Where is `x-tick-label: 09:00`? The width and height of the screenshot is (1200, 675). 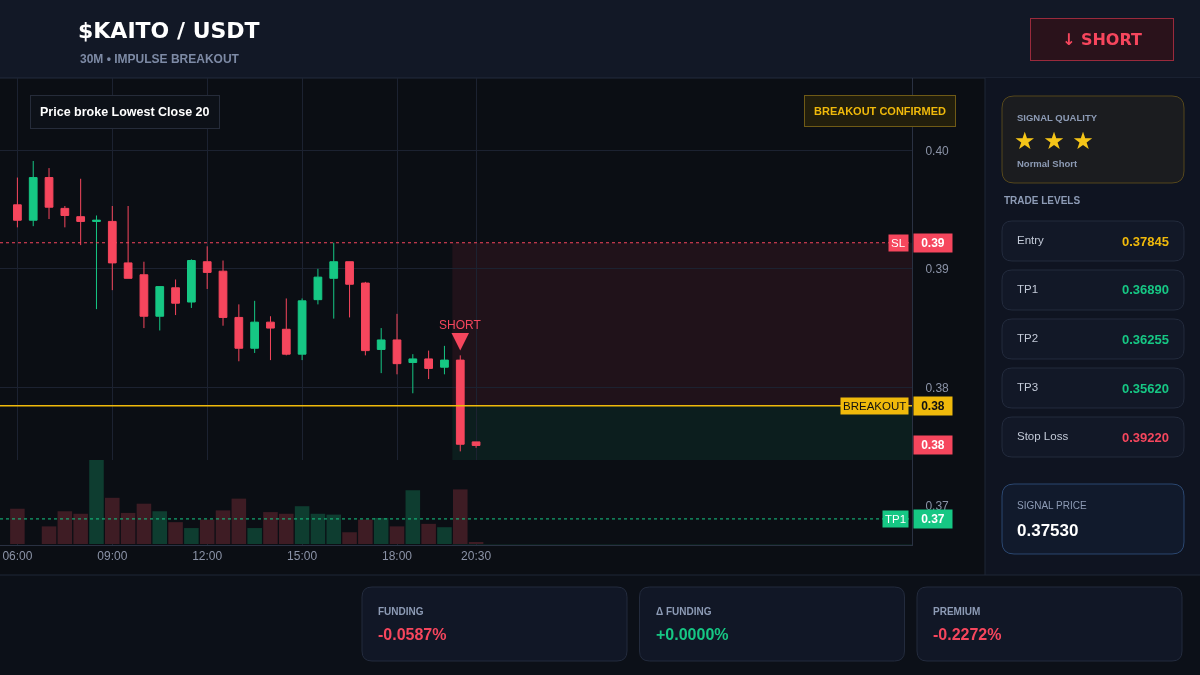 x-tick-label: 09:00 is located at coordinates (112, 556).